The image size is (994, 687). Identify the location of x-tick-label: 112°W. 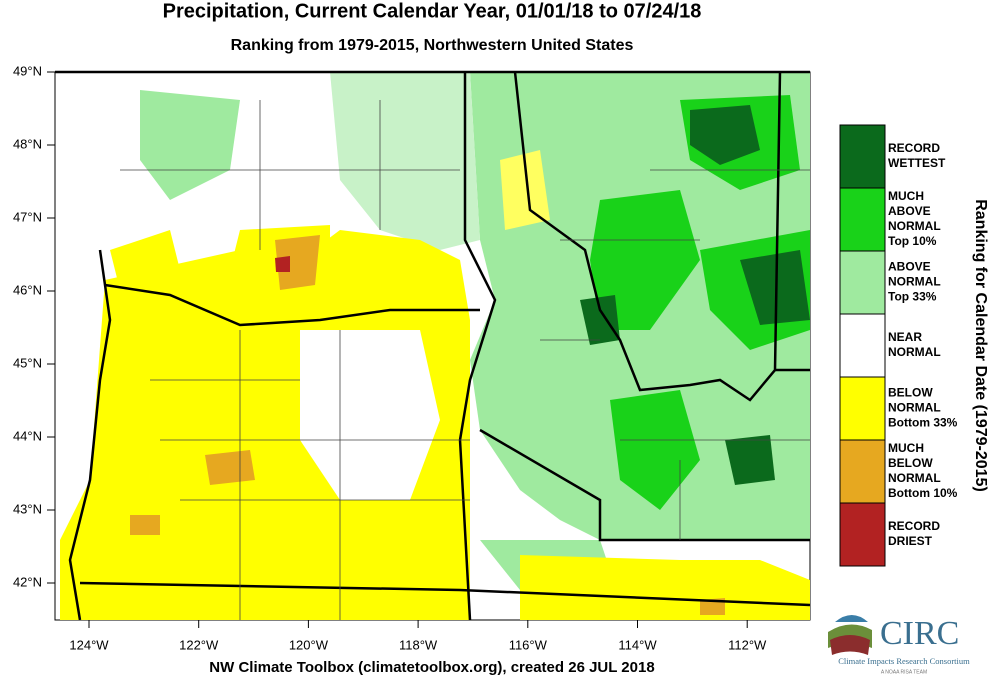
(747, 644).